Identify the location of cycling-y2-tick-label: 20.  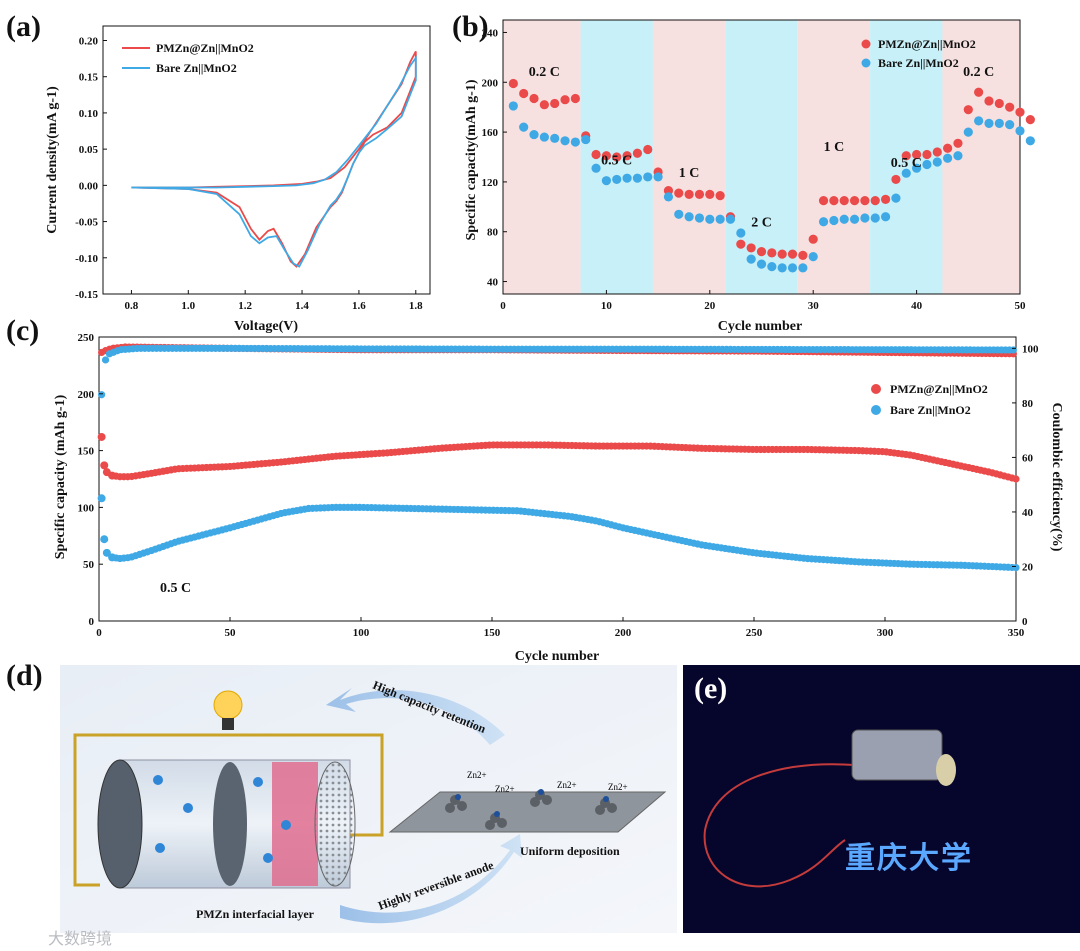
(1028, 567).